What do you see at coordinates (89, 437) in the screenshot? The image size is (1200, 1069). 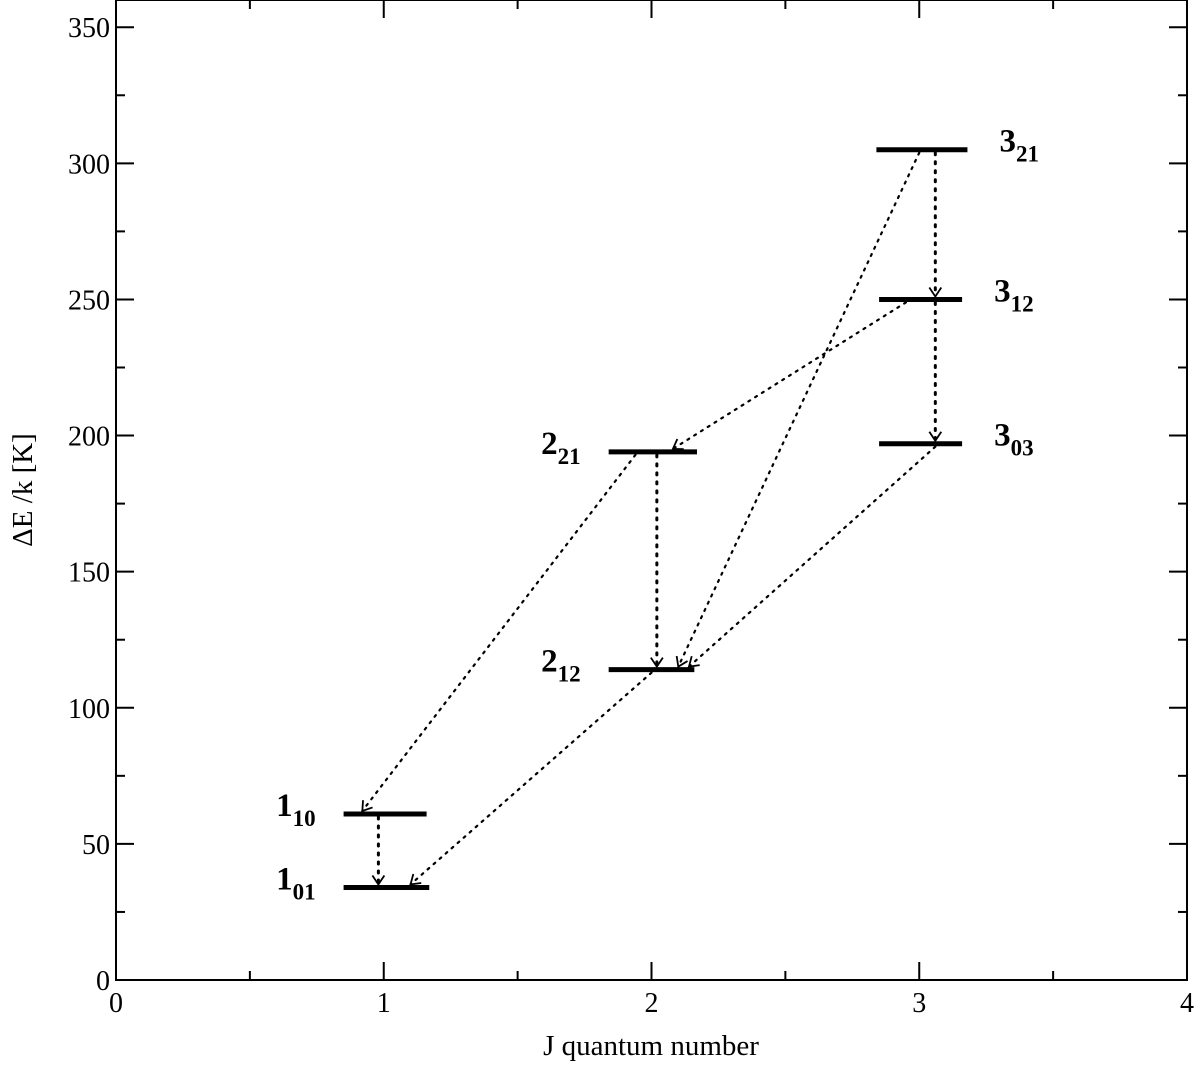 I see `y-tick-label: 200` at bounding box center [89, 437].